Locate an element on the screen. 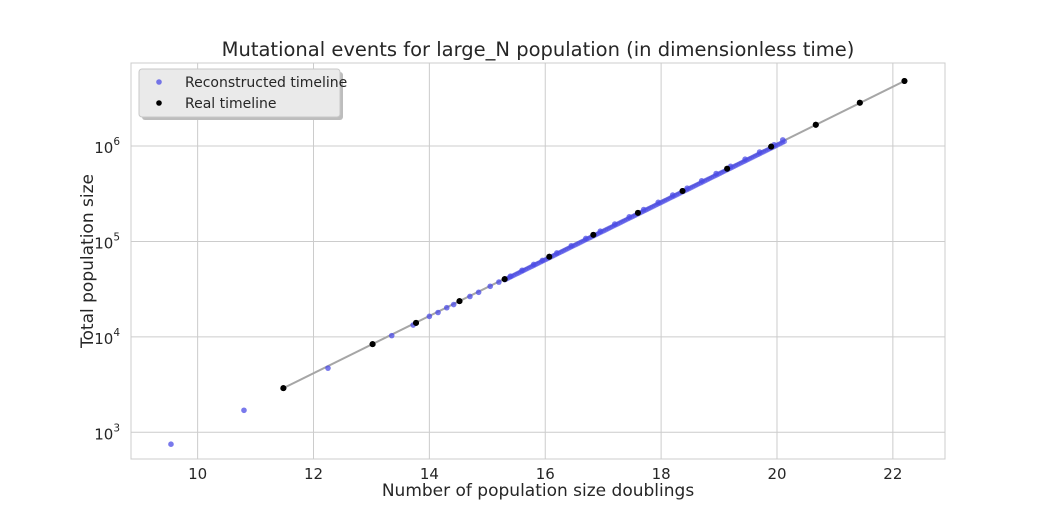 This screenshot has height=525, width=1050. x-tick-label: 10 is located at coordinates (197, 474).